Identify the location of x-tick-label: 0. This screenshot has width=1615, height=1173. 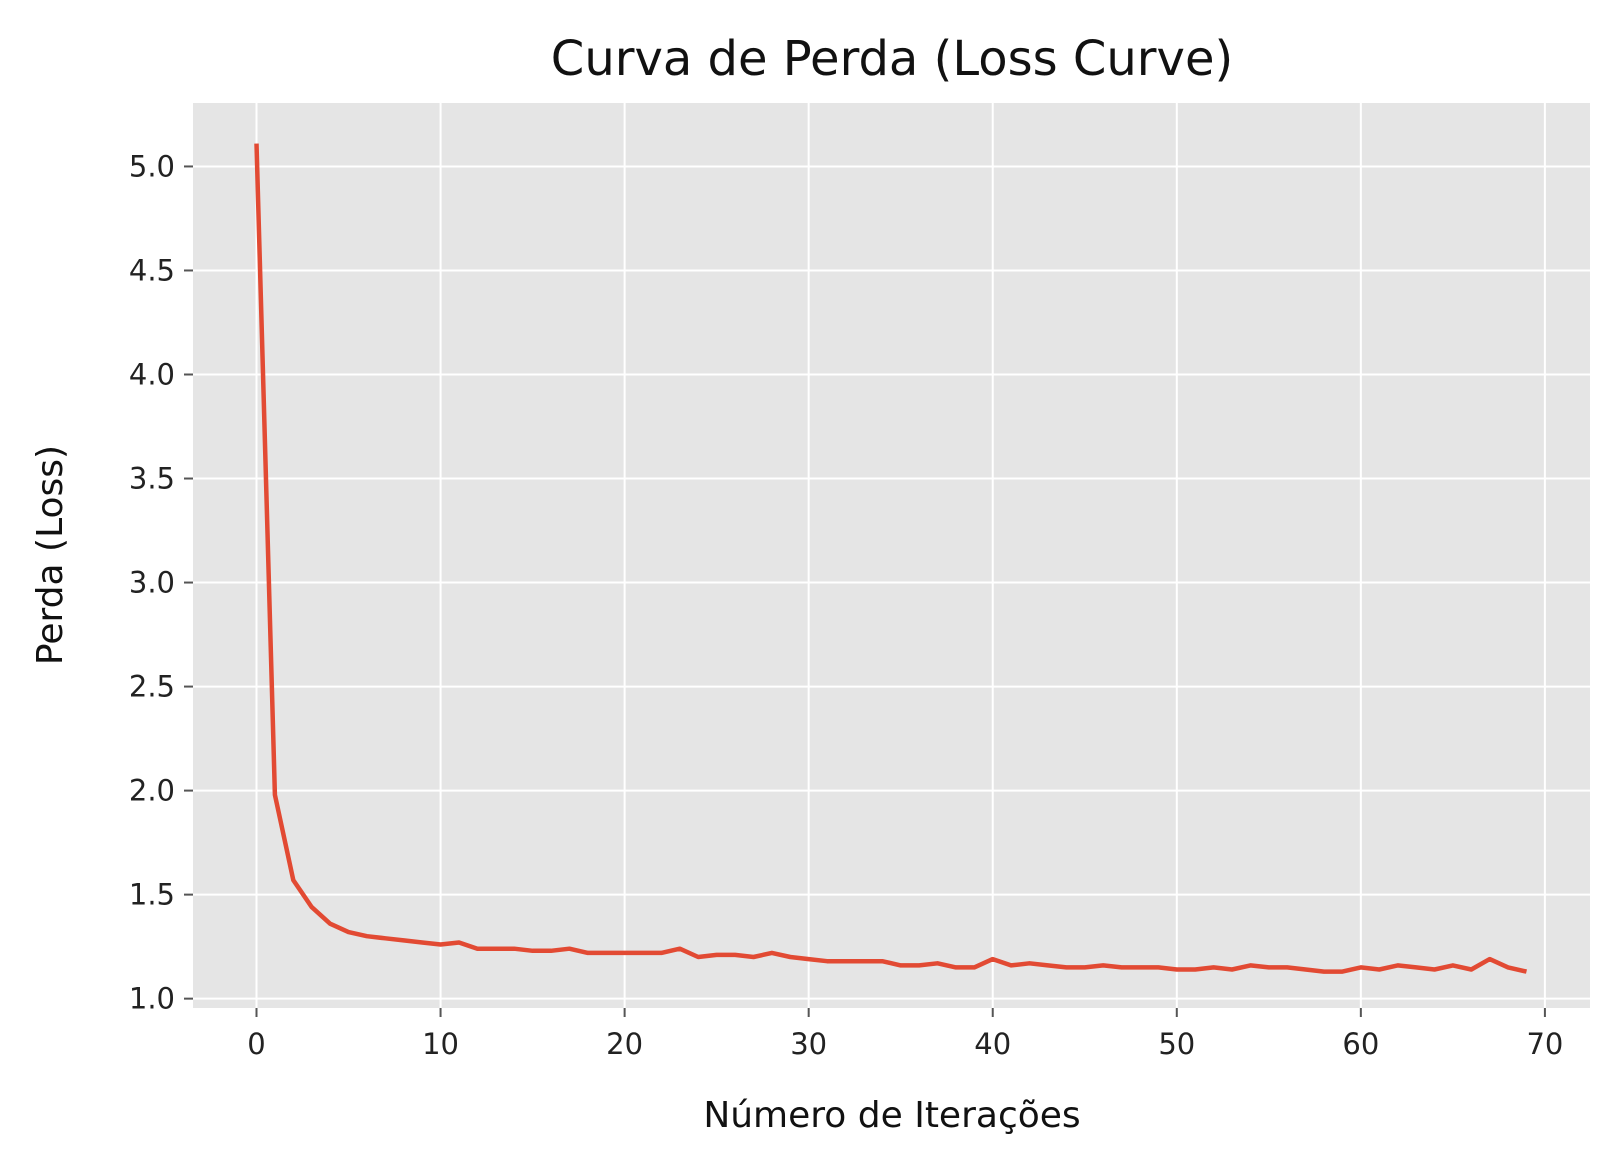
(256, 1044).